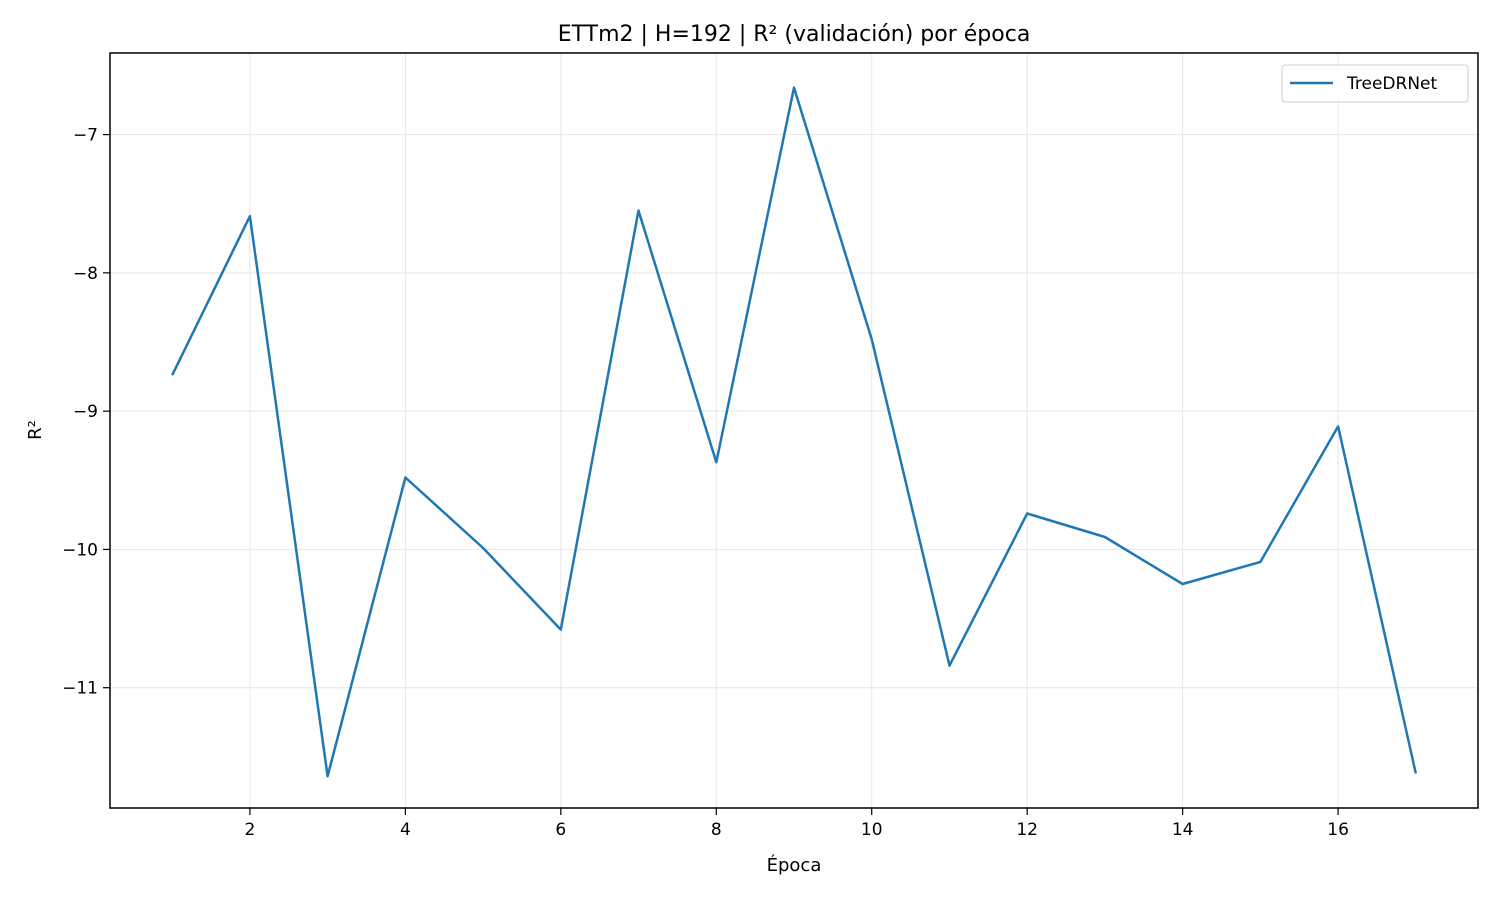  Describe the element at coordinates (716, 830) in the screenshot. I see `x-tick-label: 8` at that location.